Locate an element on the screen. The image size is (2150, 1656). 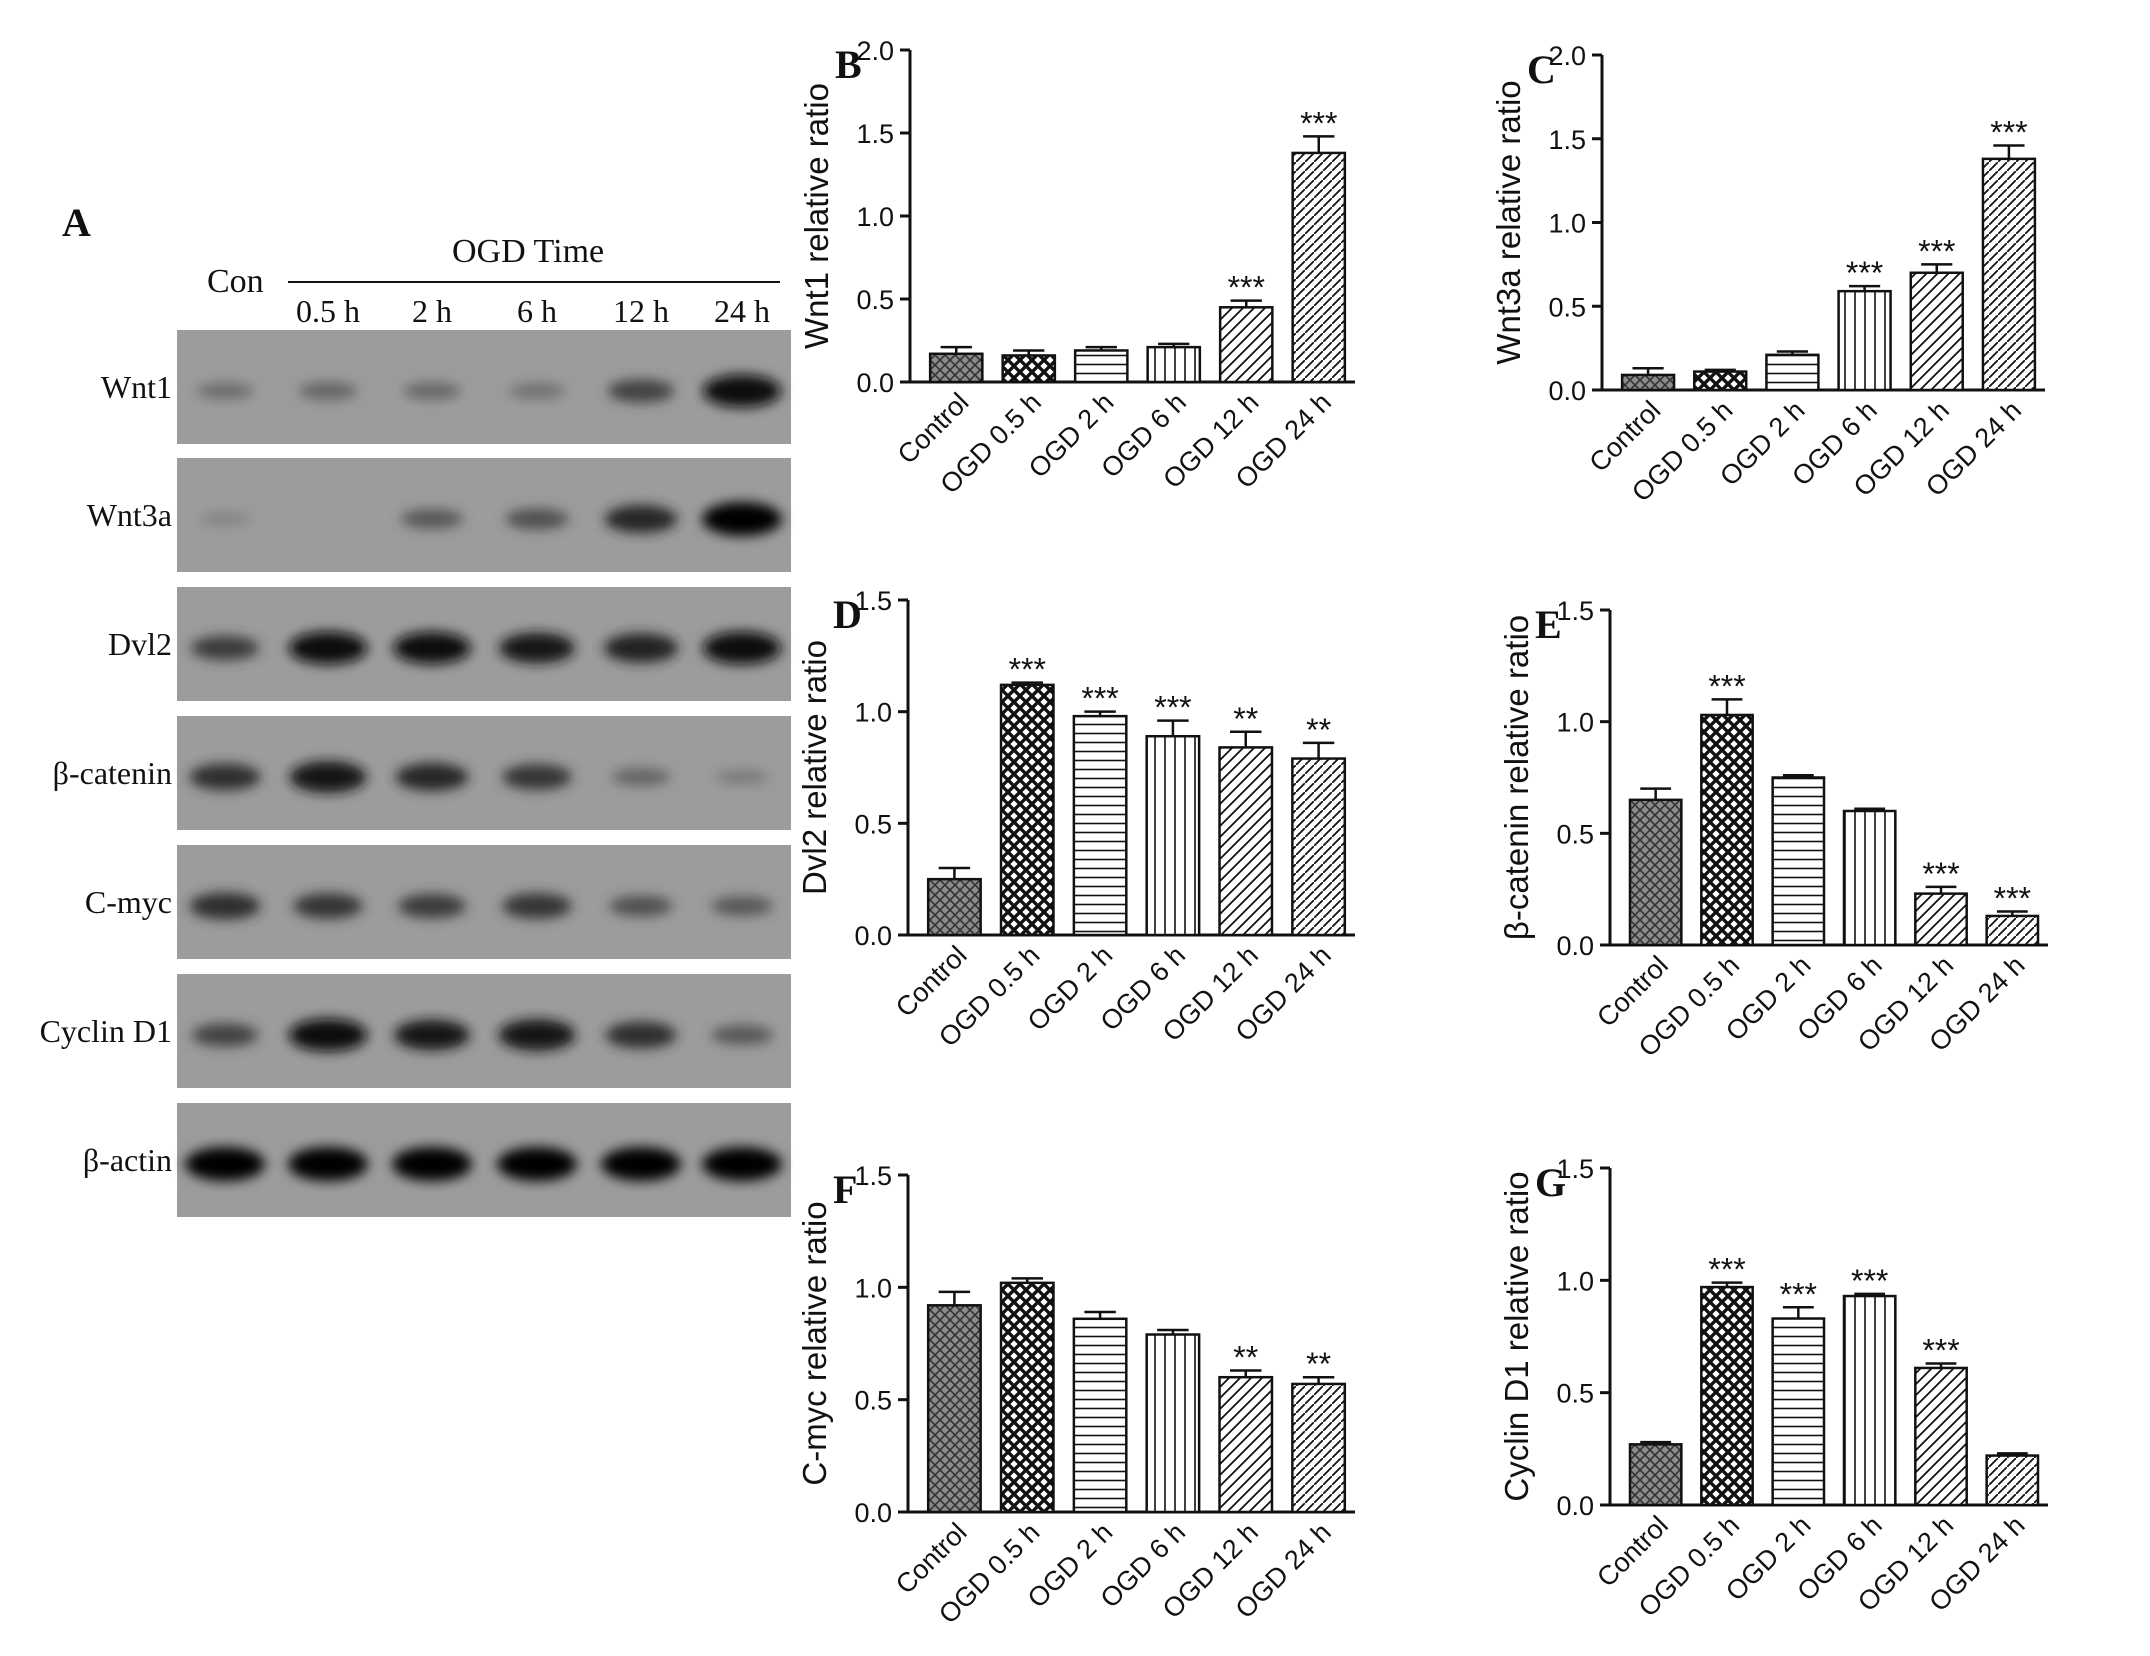
blot-row-label: Cyclin D1 is located at coordinates (106, 1031).